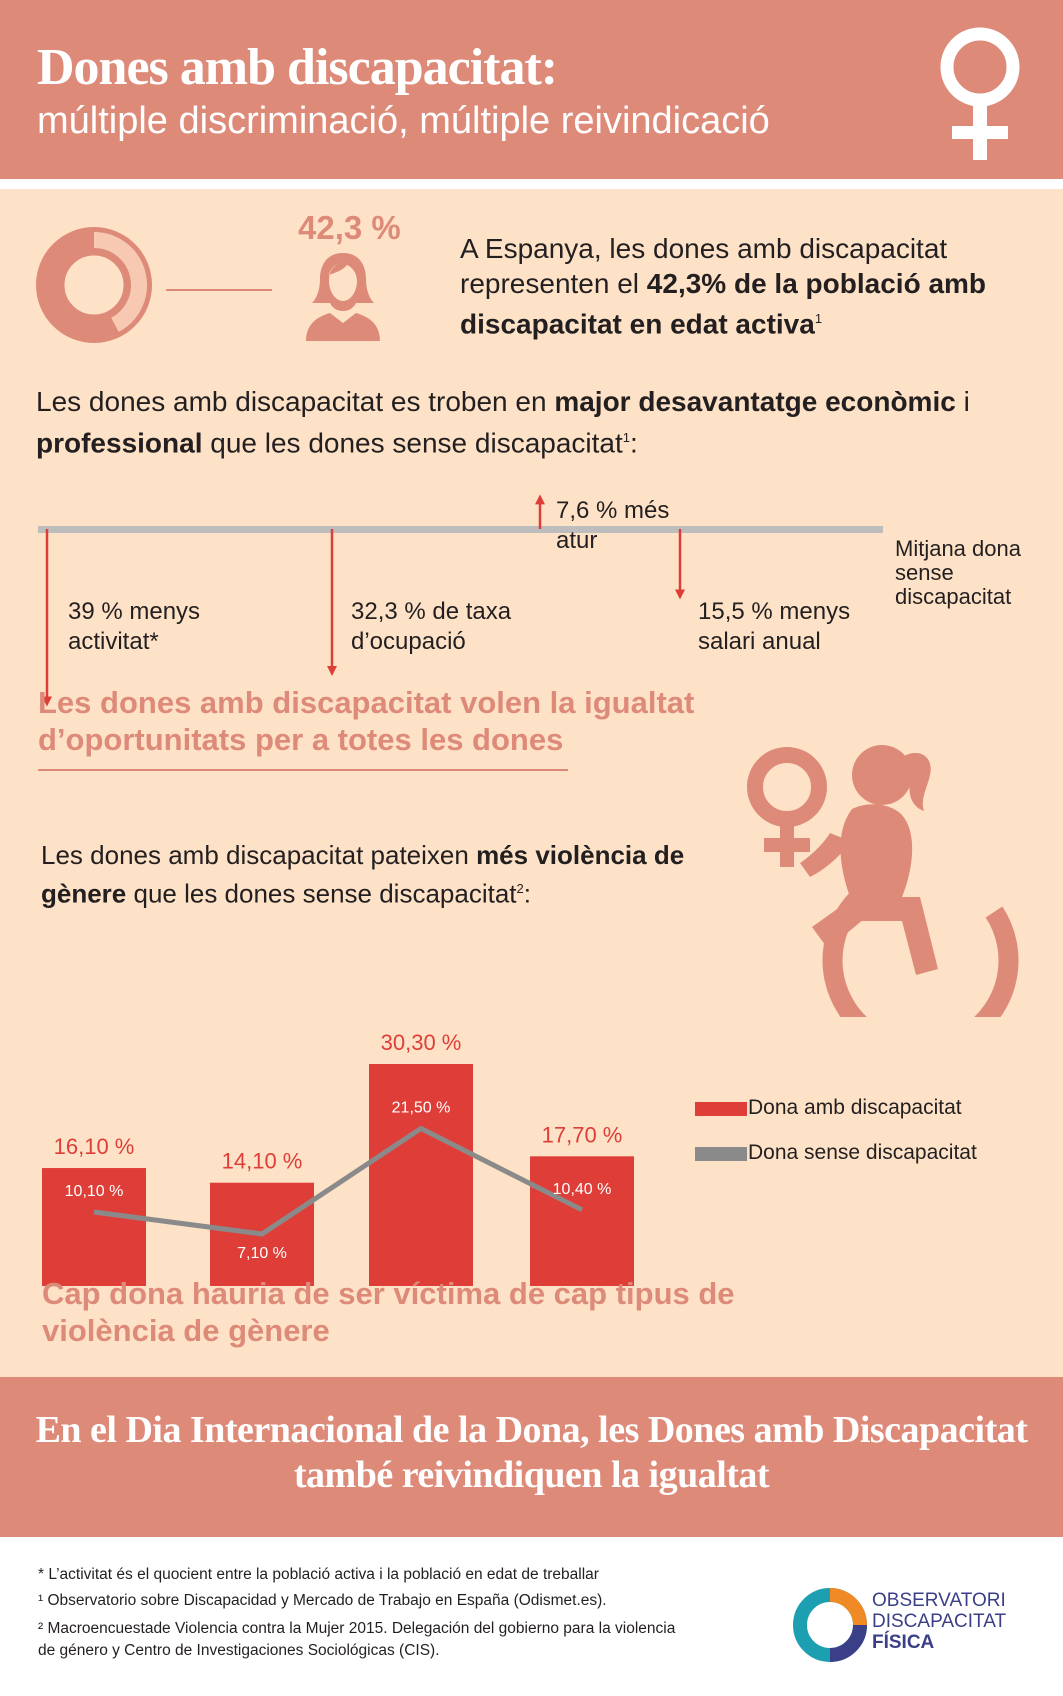 This screenshot has height=1696, width=1063. Describe the element at coordinates (297, 67) in the screenshot. I see `page-title: Dones amb discapacitat:` at that location.